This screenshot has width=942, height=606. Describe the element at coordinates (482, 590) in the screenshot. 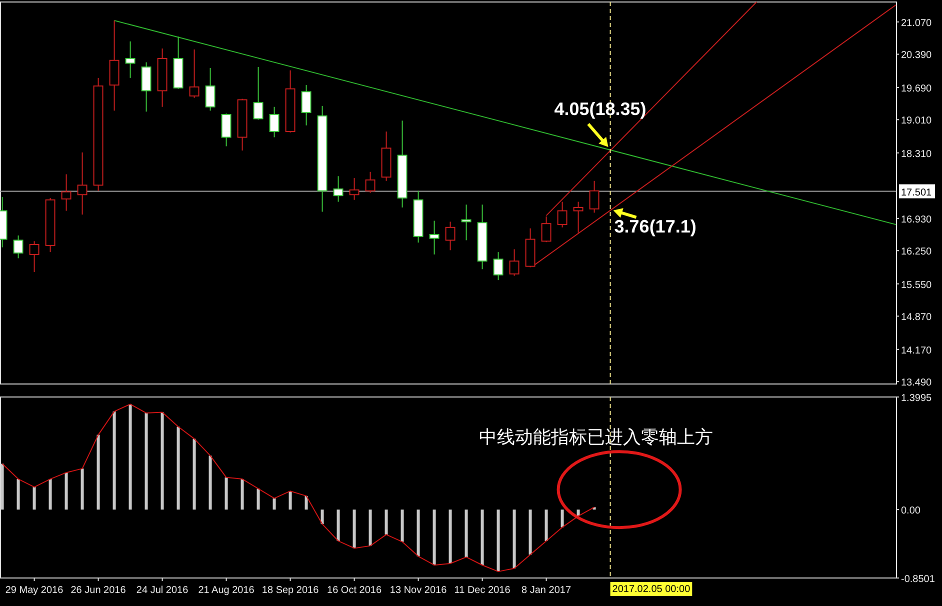

I see `x-tick-label: 11 Dec 2016` at that location.